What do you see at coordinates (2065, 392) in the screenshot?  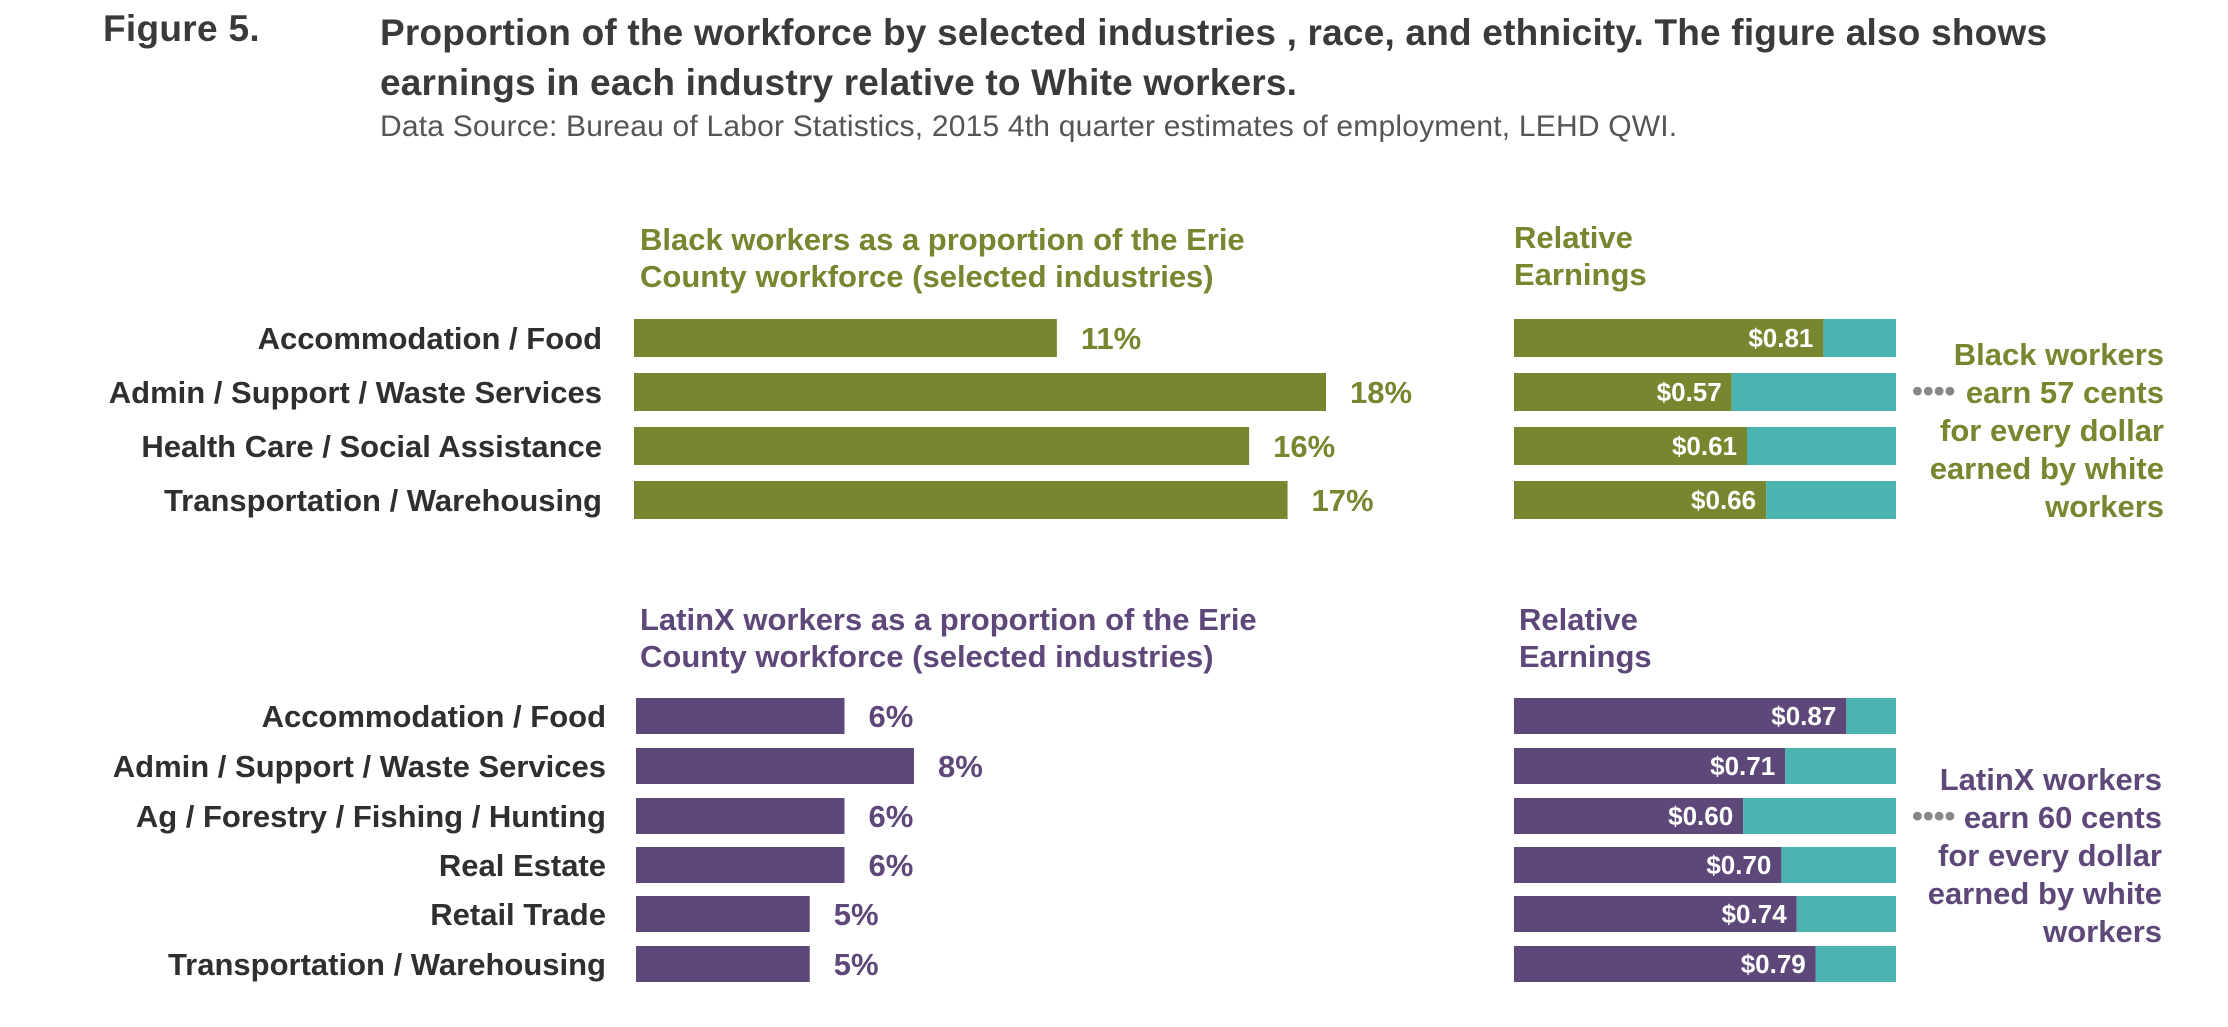 I see `annotation-line: earn 57 cents` at bounding box center [2065, 392].